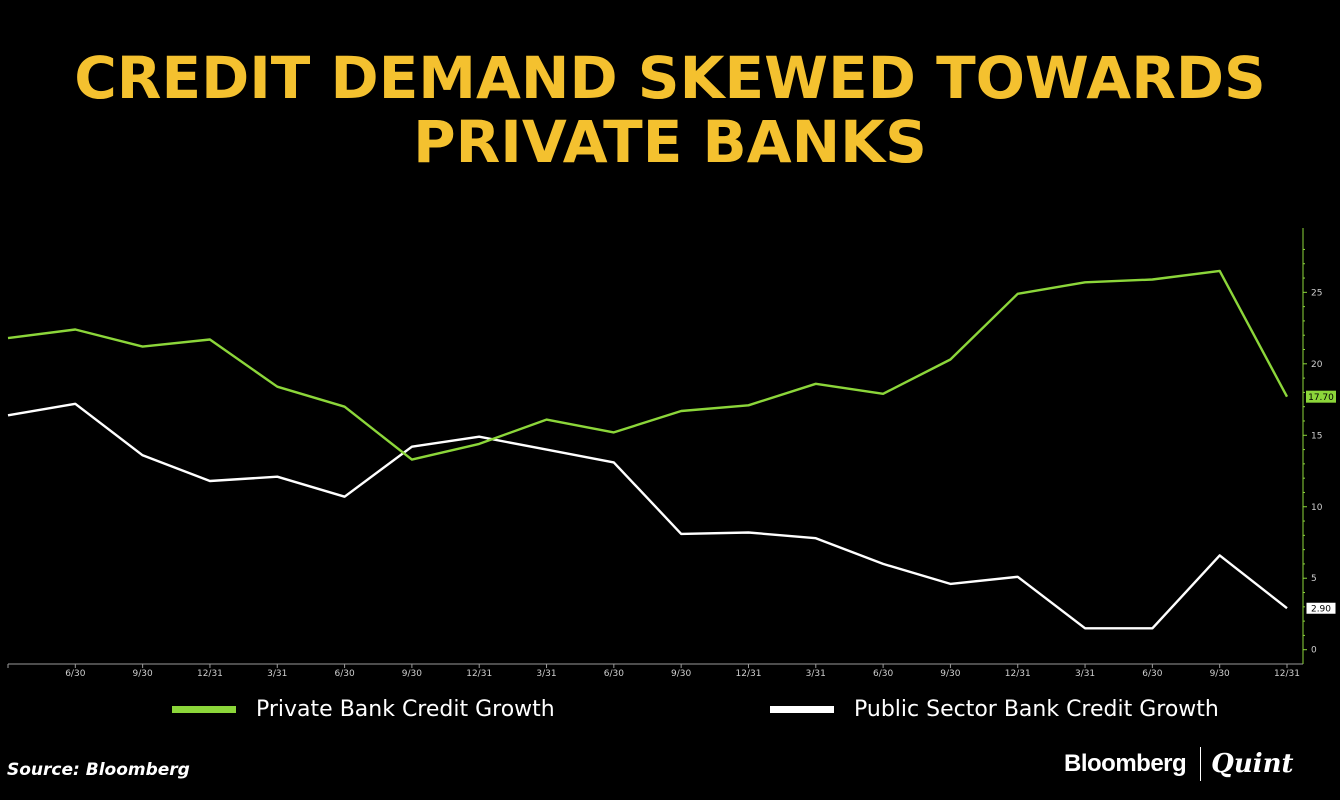 Image resolution: width=1340 pixels, height=800 pixels. Describe the element at coordinates (1316, 436) in the screenshot. I see `y-tick-label: 15` at that location.